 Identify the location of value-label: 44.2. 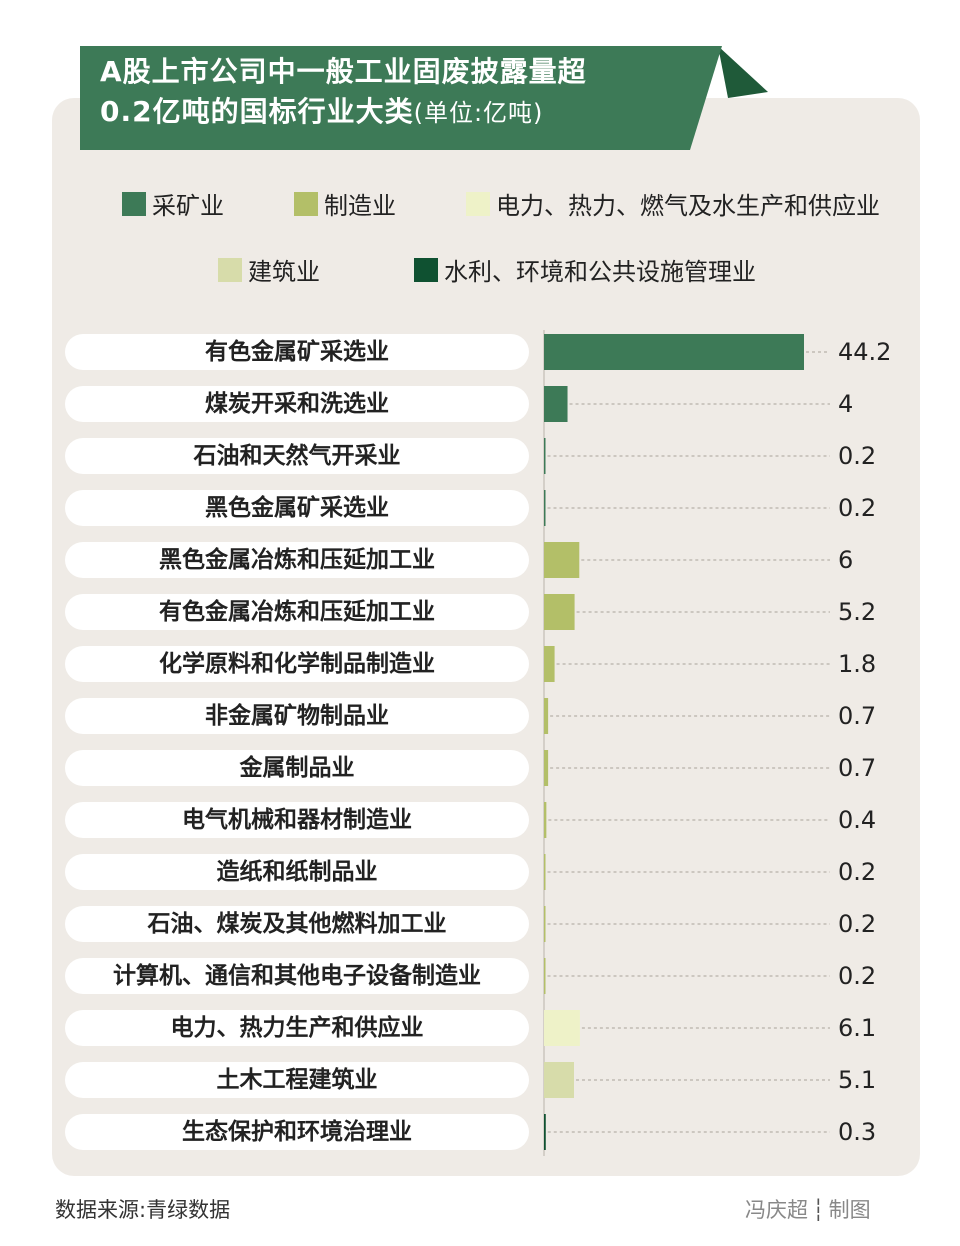
(865, 352).